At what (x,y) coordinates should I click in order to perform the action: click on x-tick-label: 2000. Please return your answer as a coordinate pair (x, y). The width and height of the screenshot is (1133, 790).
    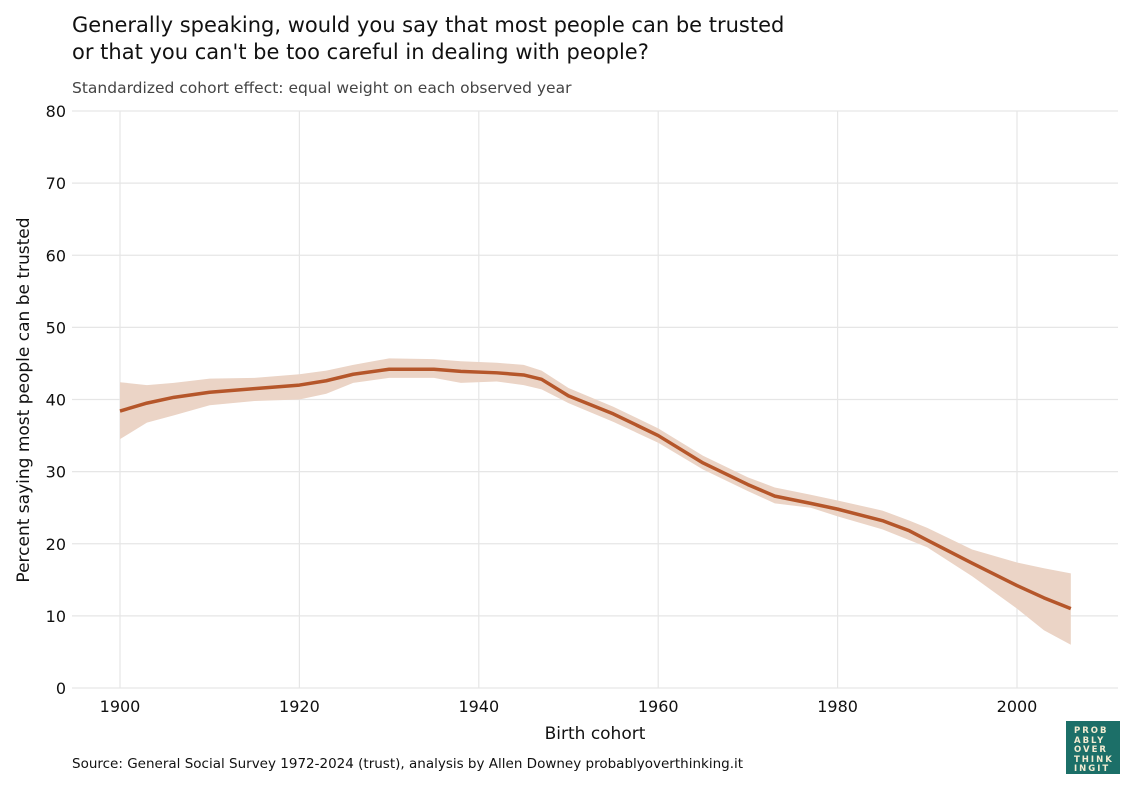
    Looking at the image, I should click on (1017, 706).